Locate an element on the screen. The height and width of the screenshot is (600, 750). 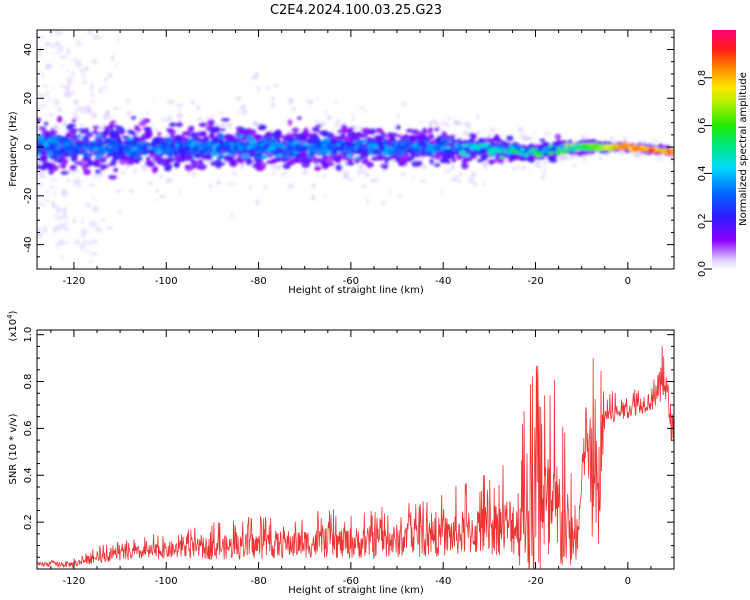
colorbar-gradient is located at coordinates (724, 149).